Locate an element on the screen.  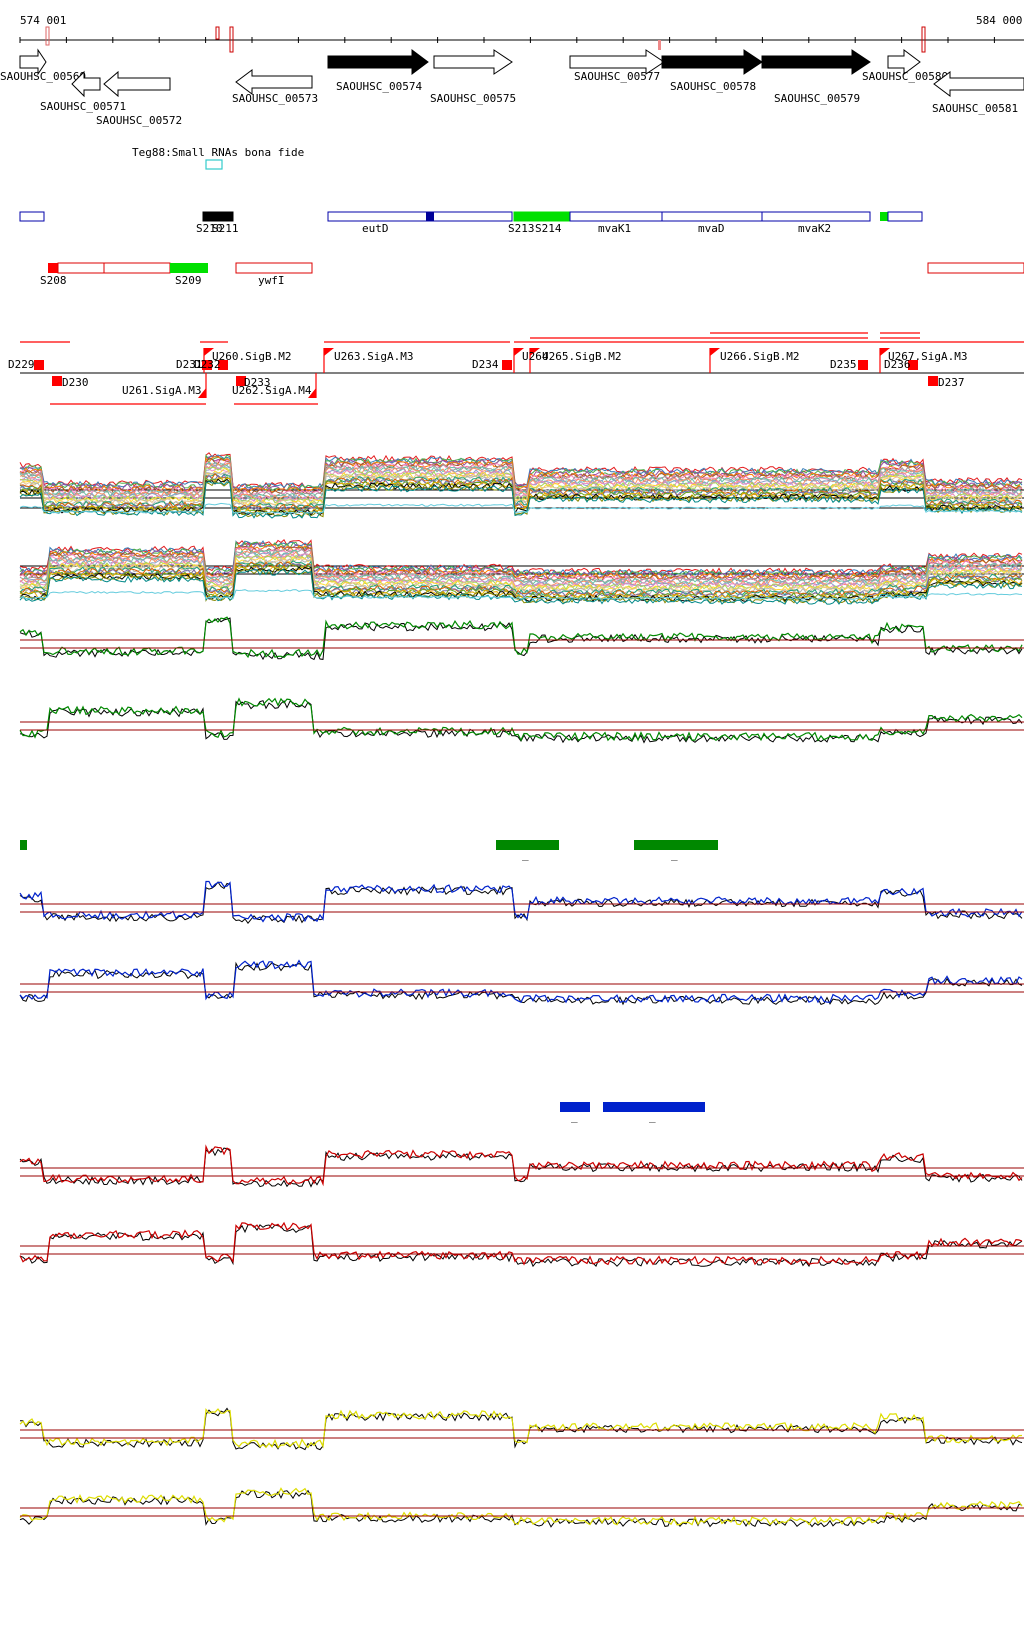
tss-label: D231 is located at coordinates (189, 364).